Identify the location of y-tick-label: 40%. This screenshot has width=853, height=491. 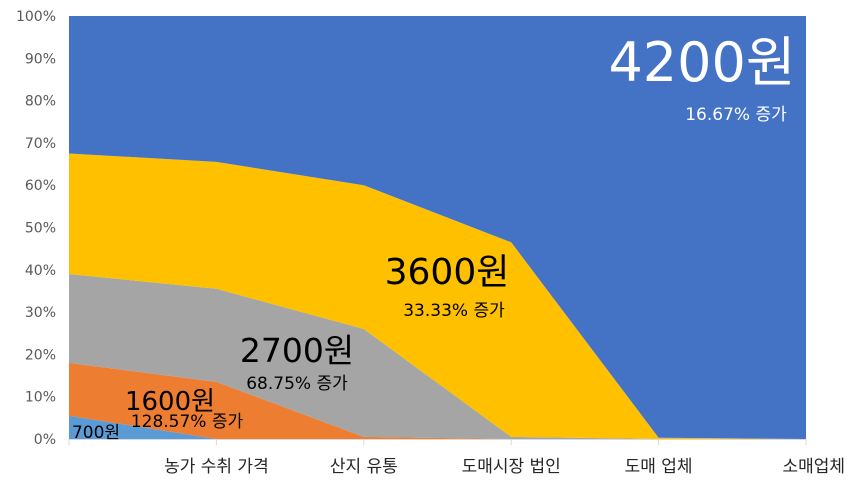
(40, 271).